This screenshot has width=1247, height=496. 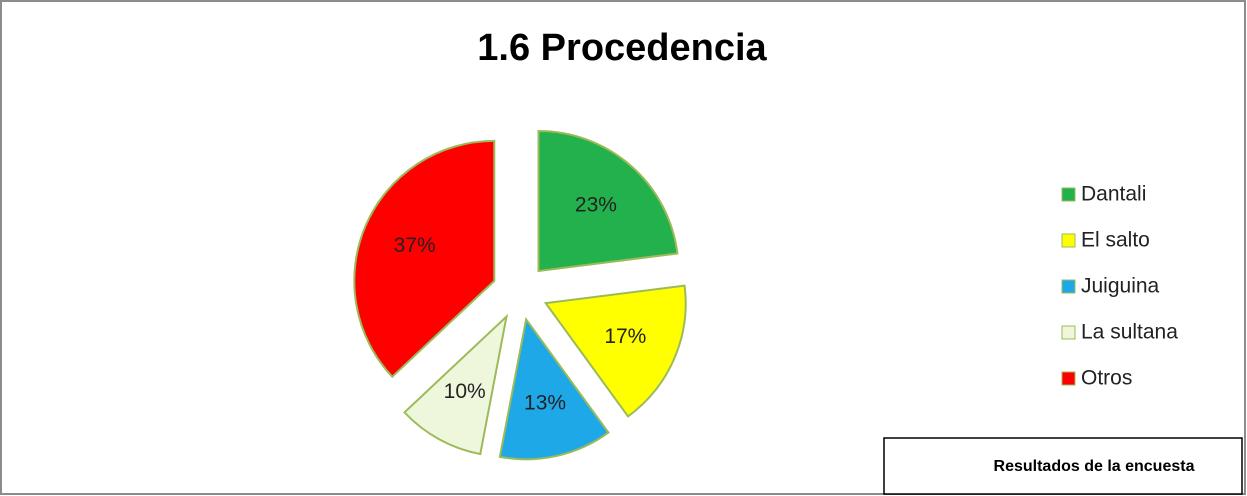 What do you see at coordinates (1106, 378) in the screenshot?
I see `legend-label: Otros` at bounding box center [1106, 378].